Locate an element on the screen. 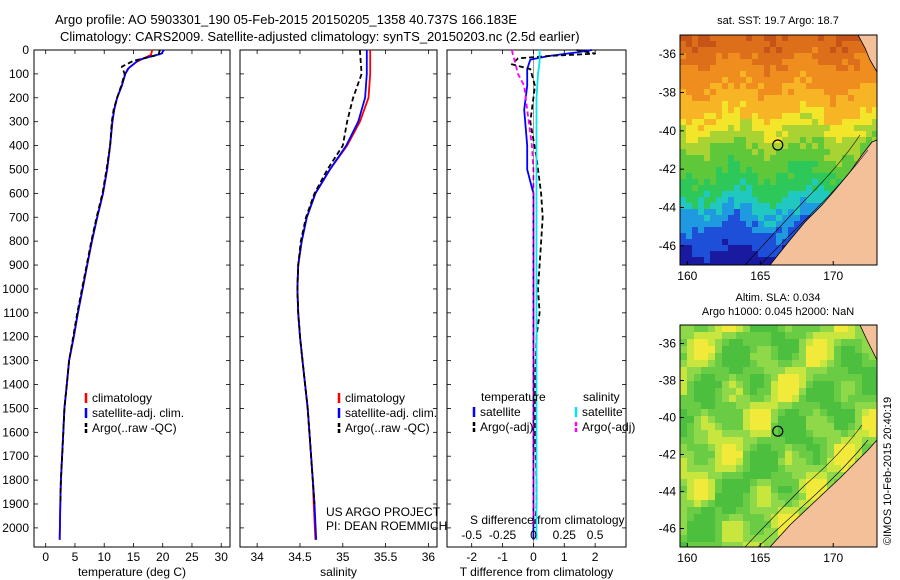  x-tick-label: 20 is located at coordinates (163, 557).